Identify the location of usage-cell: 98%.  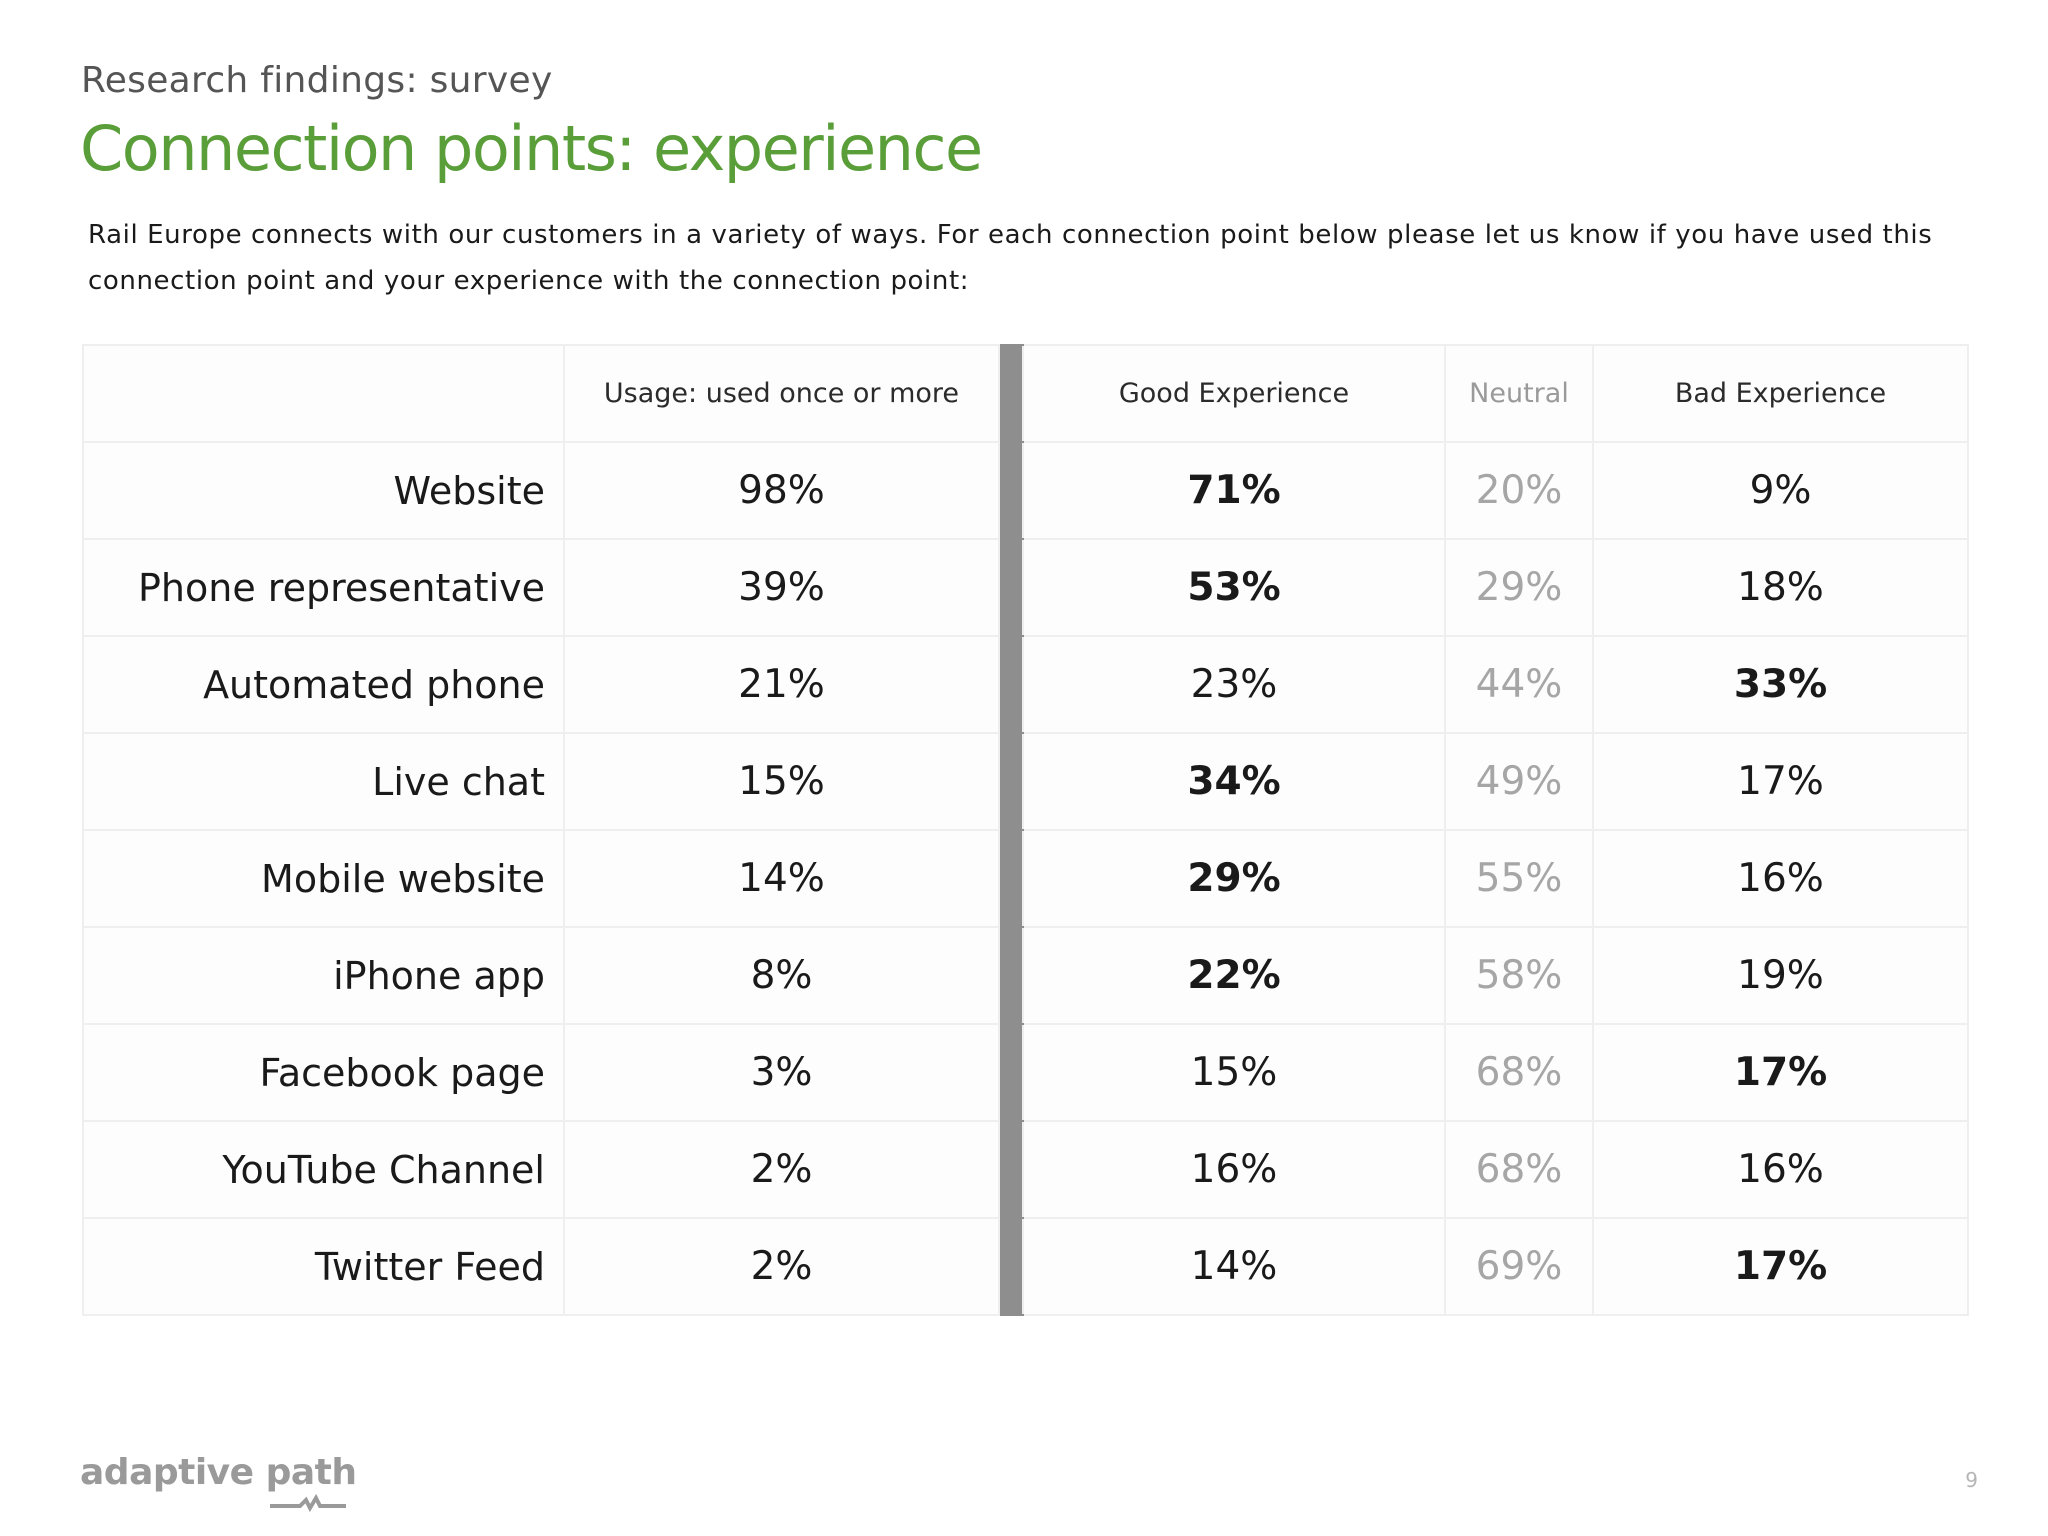
(781, 490).